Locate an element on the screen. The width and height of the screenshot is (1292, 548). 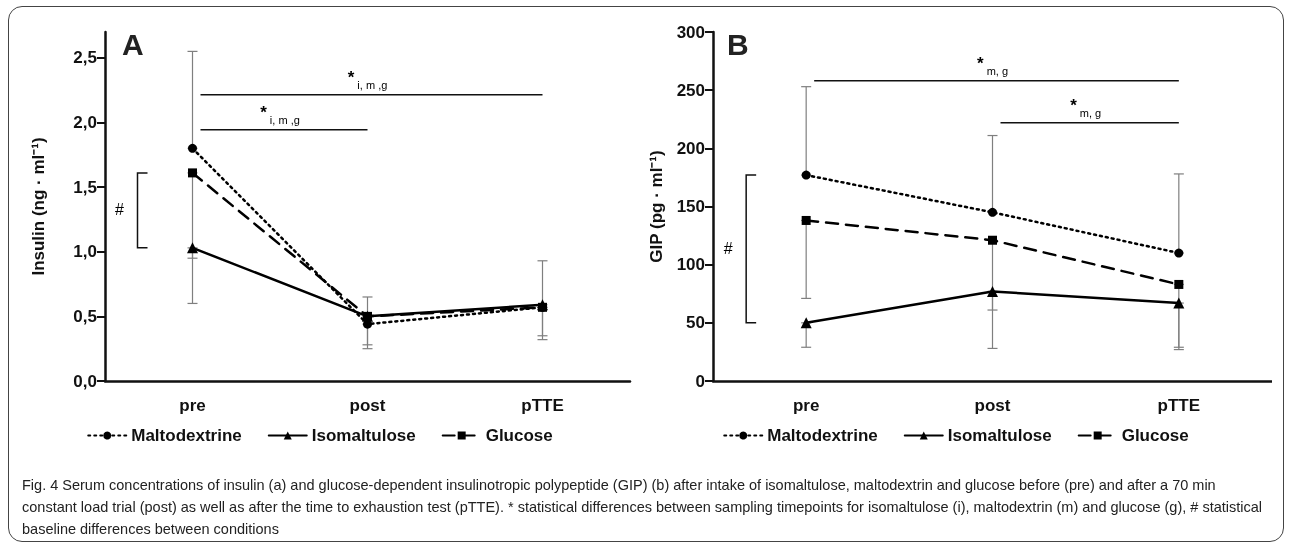
y-tick-label: 2,5 is located at coordinates (85, 58).